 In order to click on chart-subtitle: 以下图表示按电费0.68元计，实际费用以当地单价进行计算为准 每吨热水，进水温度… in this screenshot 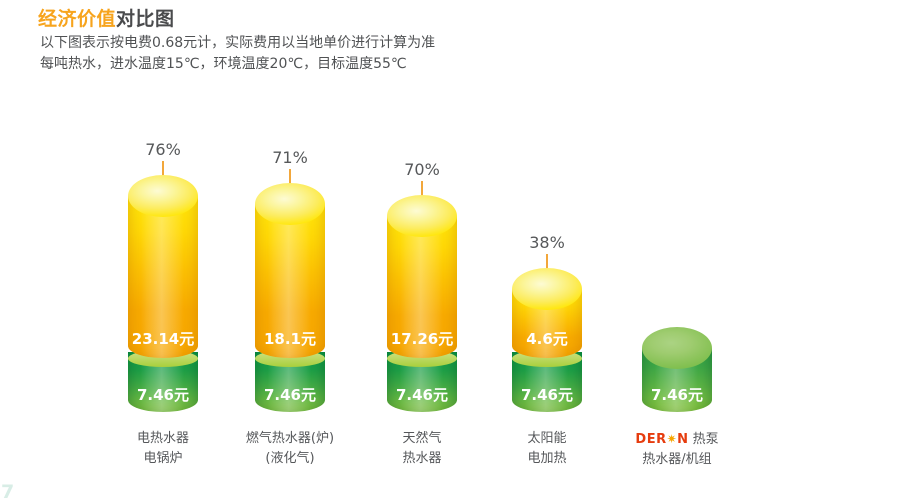, I will do `click(237, 54)`.